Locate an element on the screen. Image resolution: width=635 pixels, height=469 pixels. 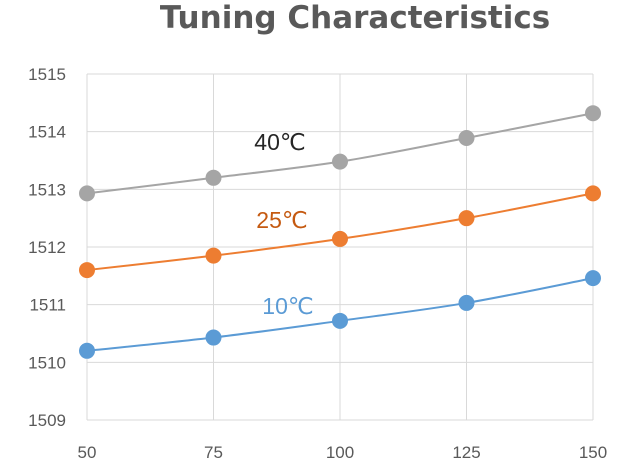
y-tick-label: 1511 is located at coordinates (47, 305).